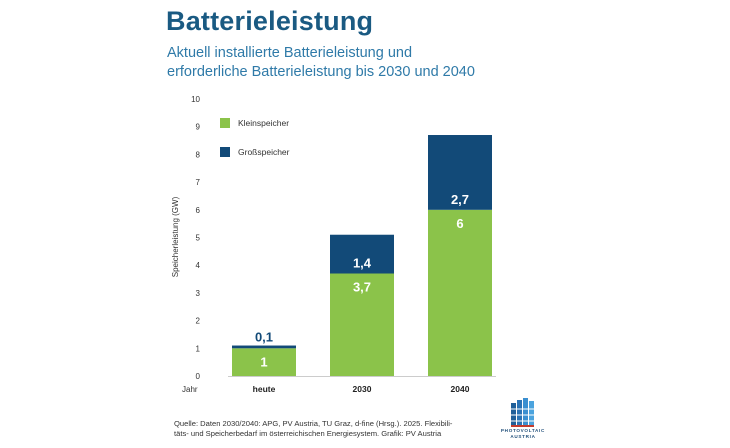 The height and width of the screenshot is (448, 730). What do you see at coordinates (198, 348) in the screenshot?
I see `y-tick-label: 1` at bounding box center [198, 348].